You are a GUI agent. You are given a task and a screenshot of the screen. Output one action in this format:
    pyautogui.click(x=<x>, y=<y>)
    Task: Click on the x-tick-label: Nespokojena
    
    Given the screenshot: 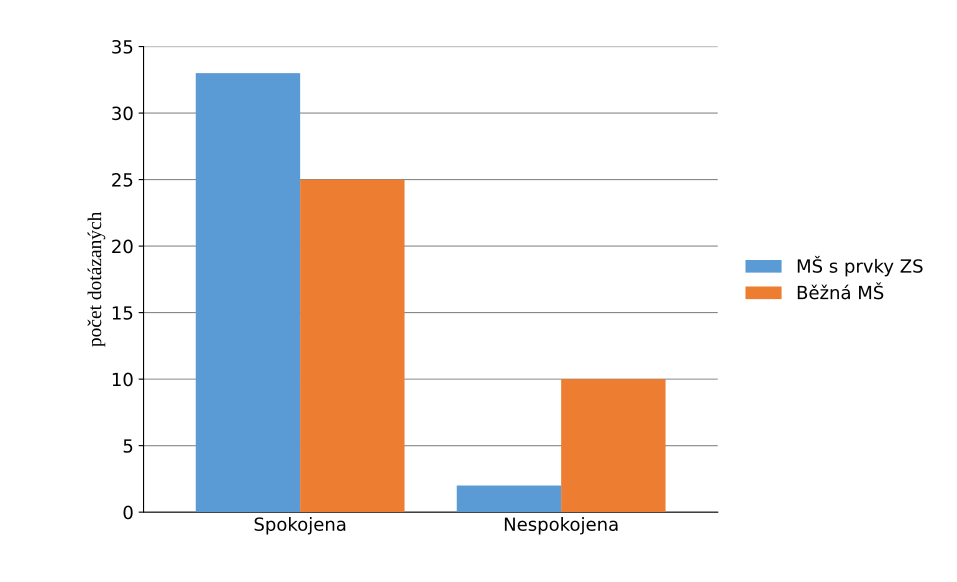 What is the action you would take?
    pyautogui.click(x=561, y=525)
    